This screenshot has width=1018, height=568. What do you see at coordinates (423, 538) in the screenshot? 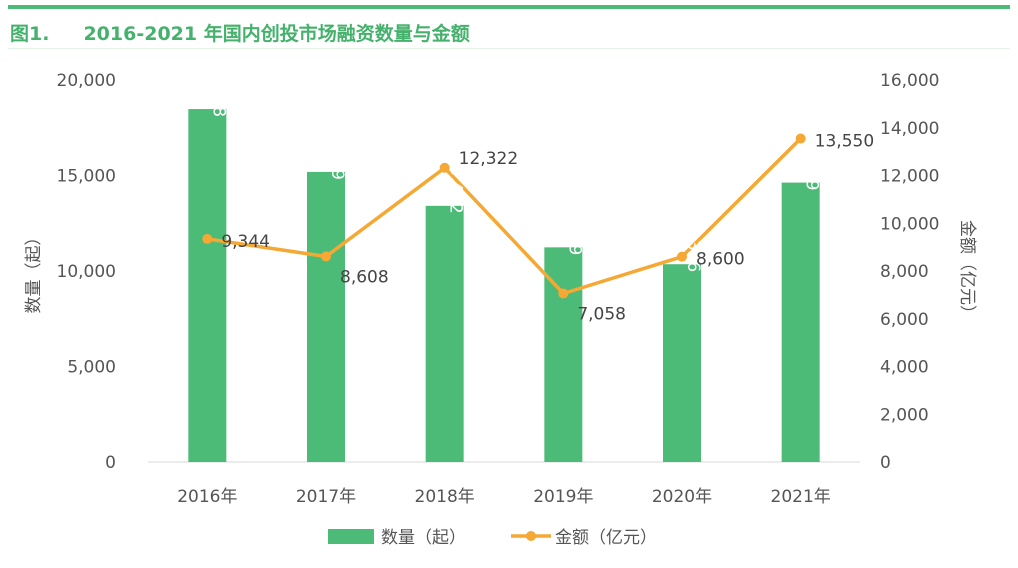
I see `legend-bar-label: 数量（起）` at bounding box center [423, 538].